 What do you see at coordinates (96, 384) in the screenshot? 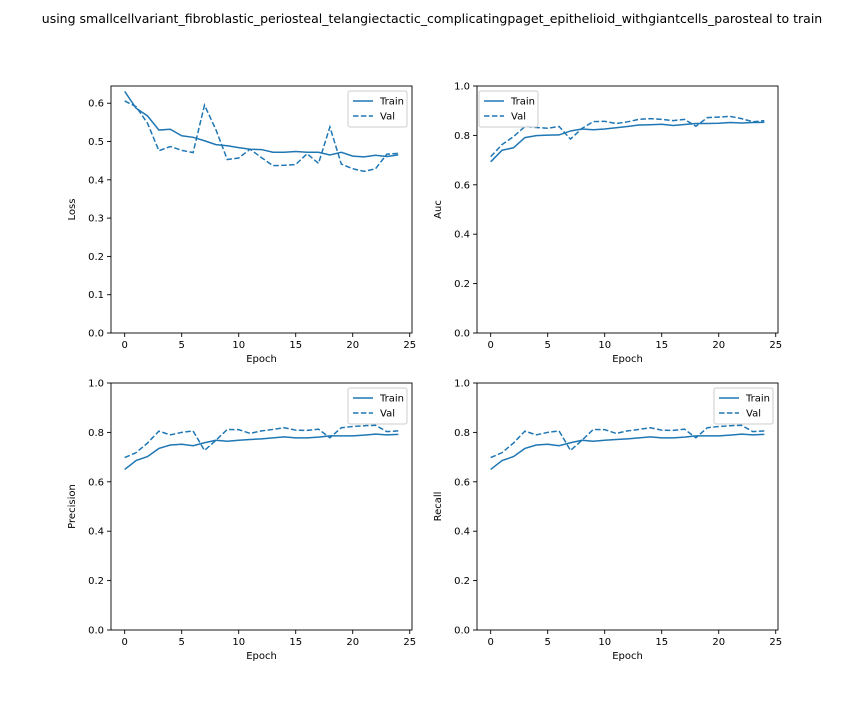
I see `y-tick-label: 1.0` at bounding box center [96, 384].